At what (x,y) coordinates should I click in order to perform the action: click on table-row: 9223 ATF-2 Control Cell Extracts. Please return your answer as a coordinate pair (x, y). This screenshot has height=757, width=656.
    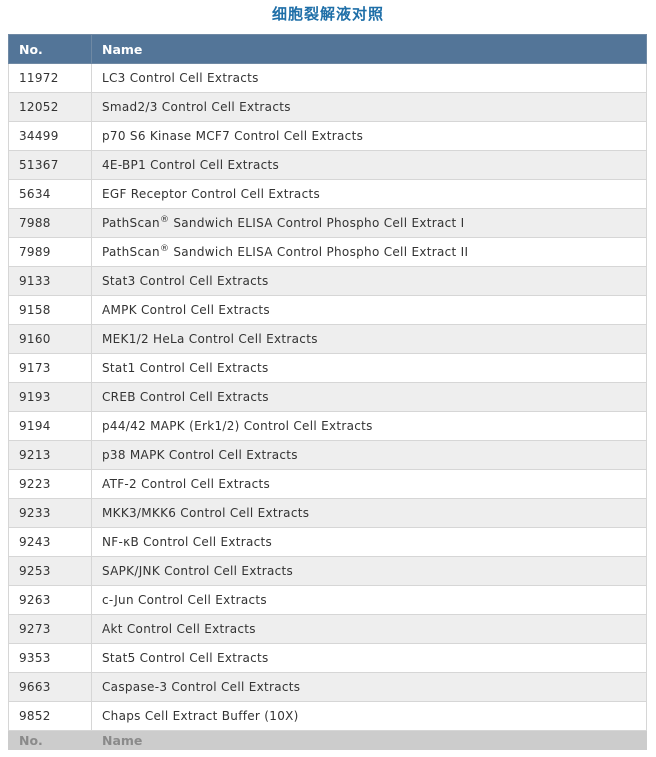
    Looking at the image, I should click on (327, 484).